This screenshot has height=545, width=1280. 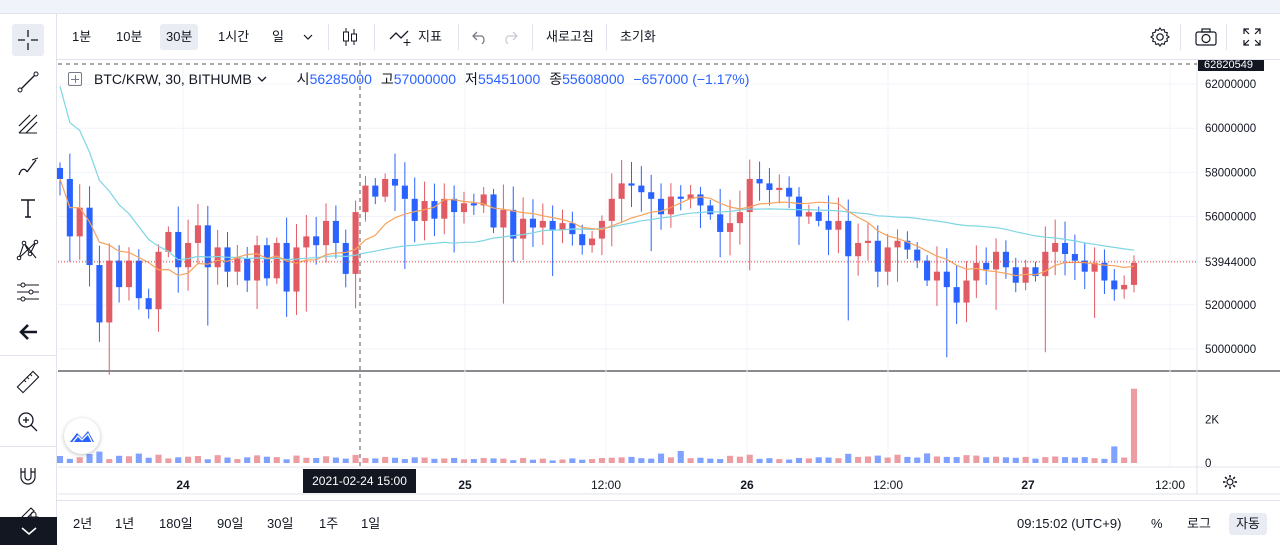 What do you see at coordinates (329, 523) in the screenshot?
I see `range-1w: 1주` at bounding box center [329, 523].